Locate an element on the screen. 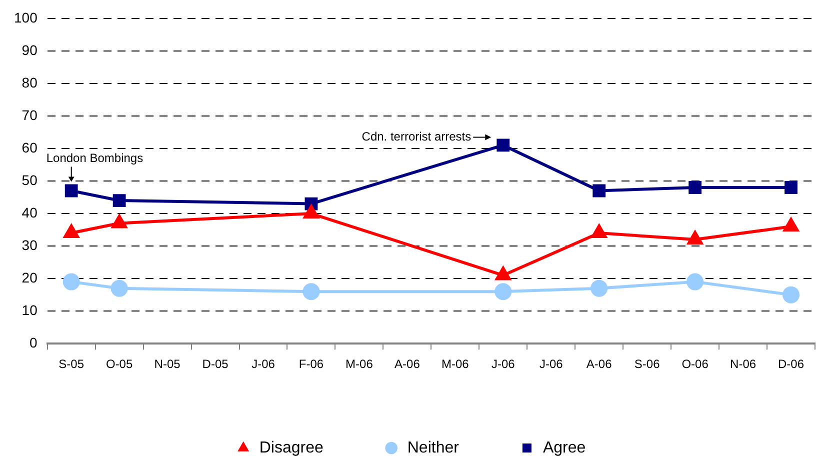 Image resolution: width=825 pixels, height=466 pixels. y-tick-label: 90 is located at coordinates (30, 50).